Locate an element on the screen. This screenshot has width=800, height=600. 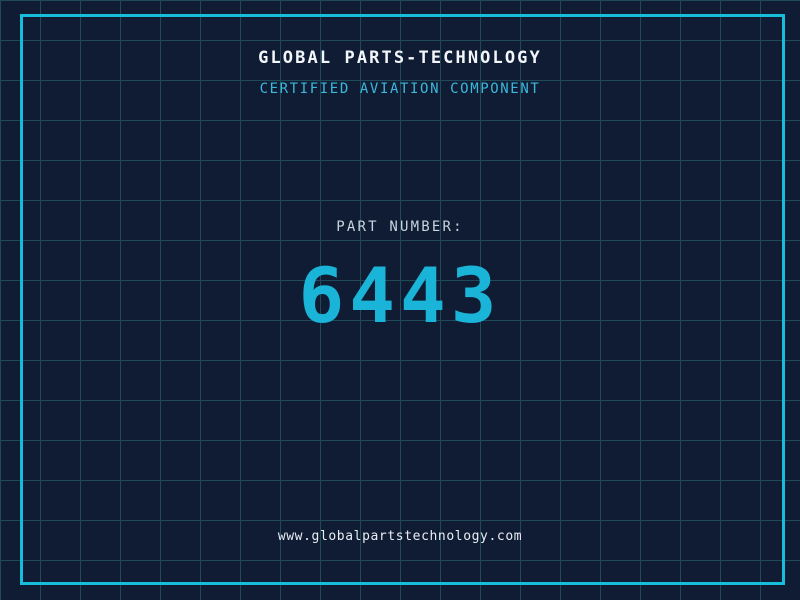
website-url: www.globalpartstechnology.com is located at coordinates (400, 536).